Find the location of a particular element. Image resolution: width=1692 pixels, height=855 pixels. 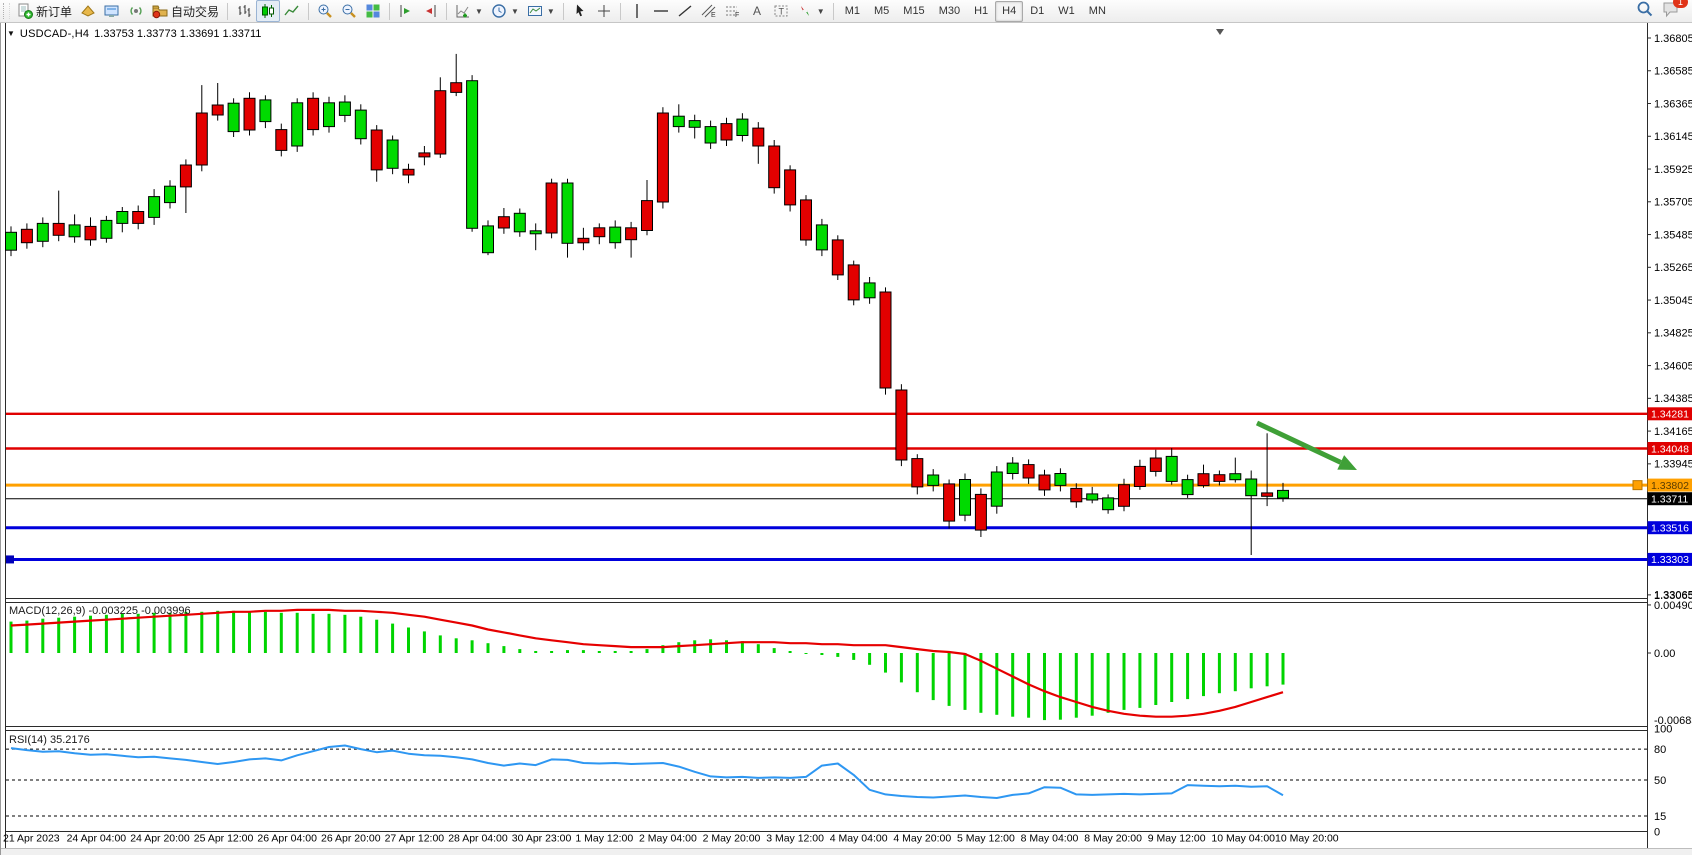

horizontal-line-tool-button is located at coordinates (661, 11).